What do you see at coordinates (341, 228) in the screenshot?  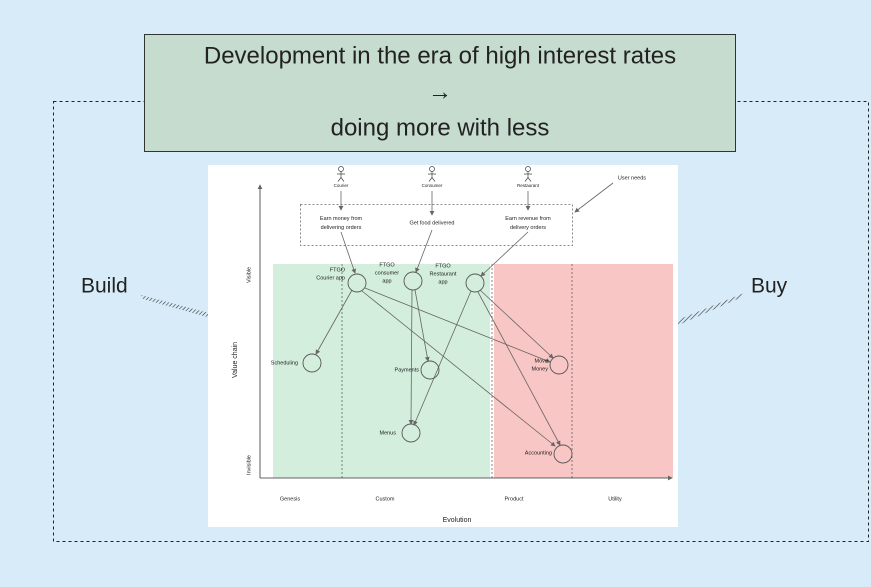 I see `need-label: delivering orders` at bounding box center [341, 228].